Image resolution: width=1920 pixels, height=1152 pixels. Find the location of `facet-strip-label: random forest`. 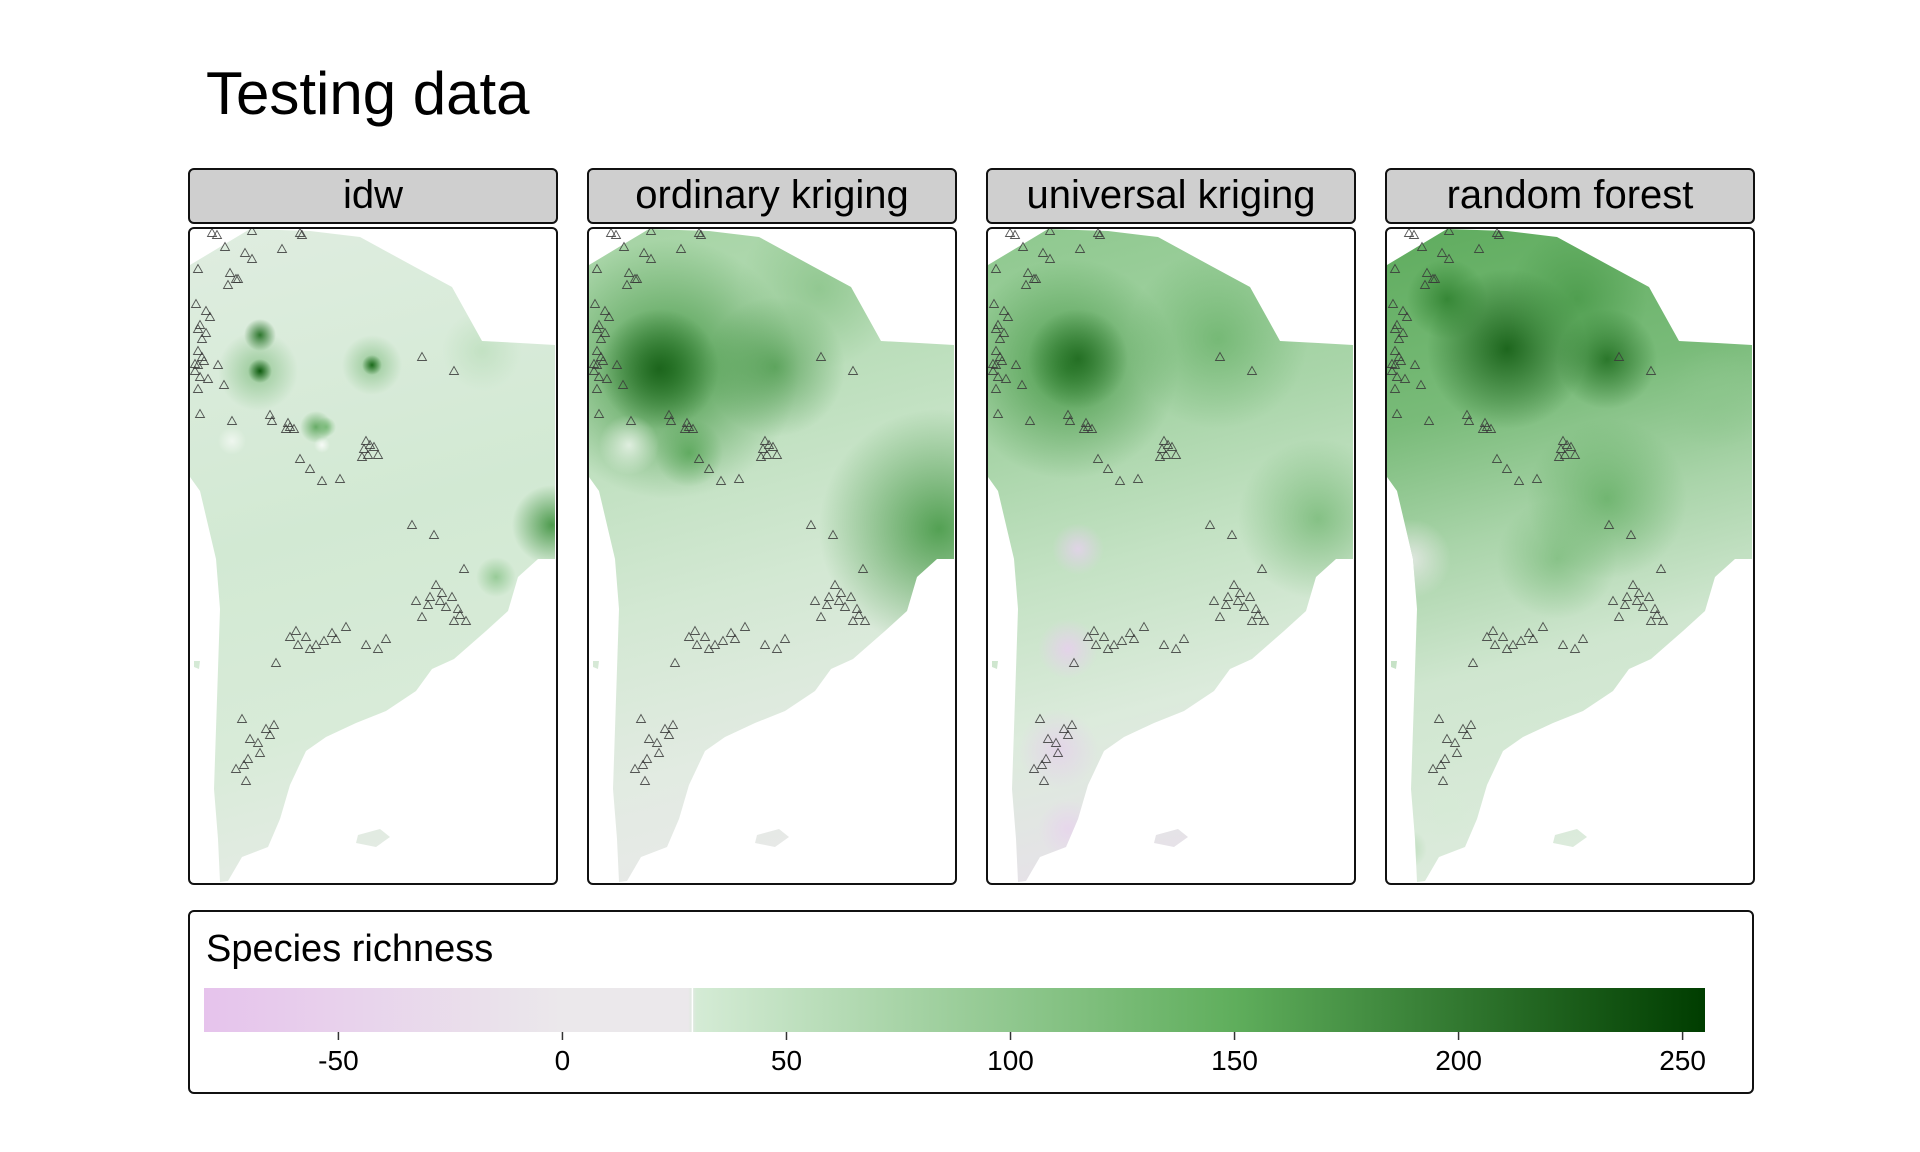

facet-strip-label: random forest is located at coordinates (1570, 196).